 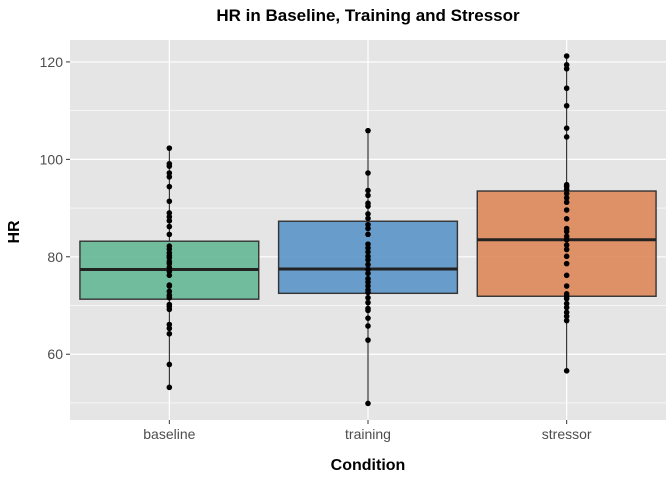 What do you see at coordinates (368, 434) in the screenshot?
I see `x-tick-label: training` at bounding box center [368, 434].